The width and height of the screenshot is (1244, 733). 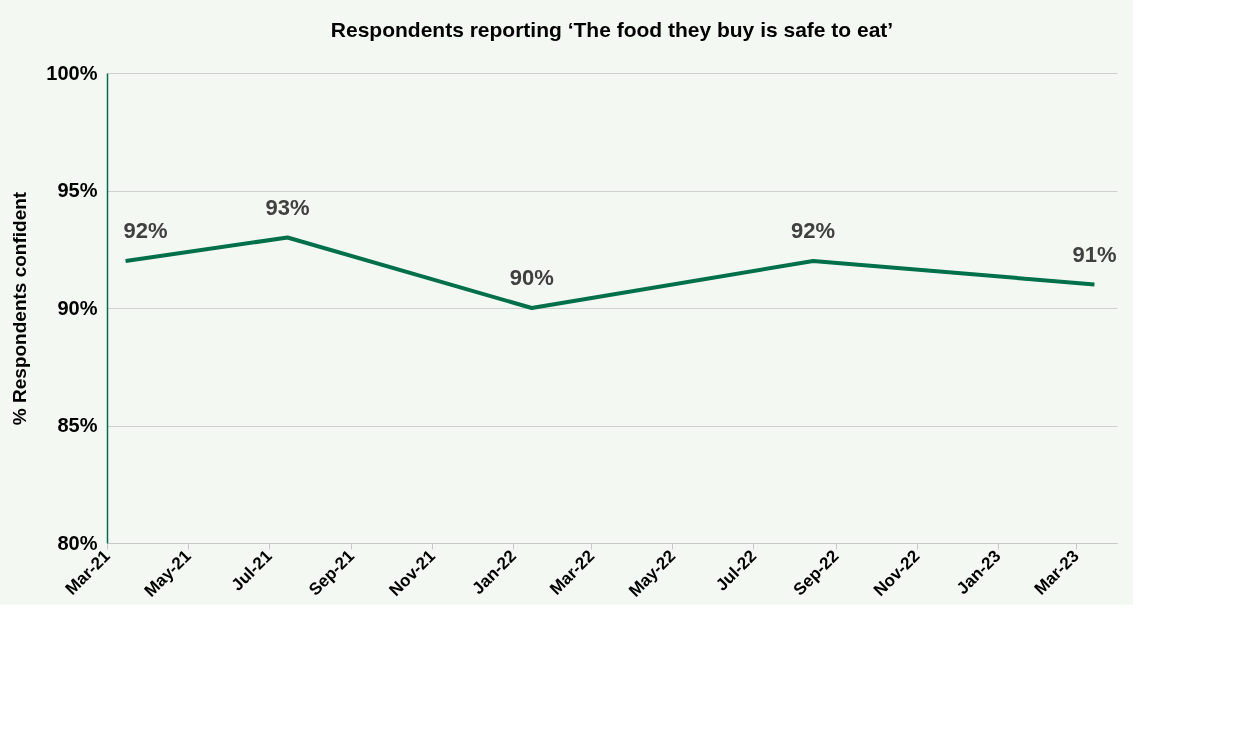 What do you see at coordinates (1094, 254) in the screenshot?
I see `text: 91%` at bounding box center [1094, 254].